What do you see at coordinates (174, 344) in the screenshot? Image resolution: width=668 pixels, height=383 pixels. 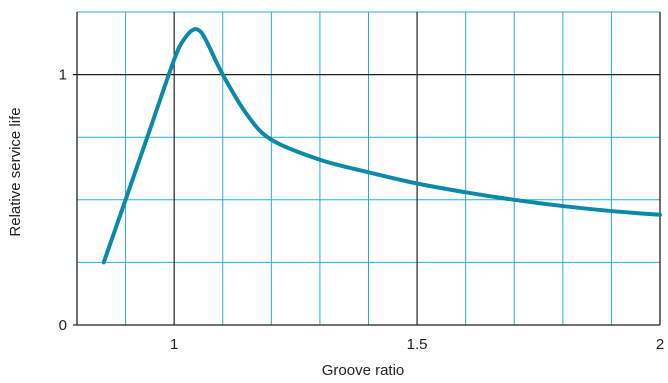 I see `x-tick-label: 1` at bounding box center [174, 344].